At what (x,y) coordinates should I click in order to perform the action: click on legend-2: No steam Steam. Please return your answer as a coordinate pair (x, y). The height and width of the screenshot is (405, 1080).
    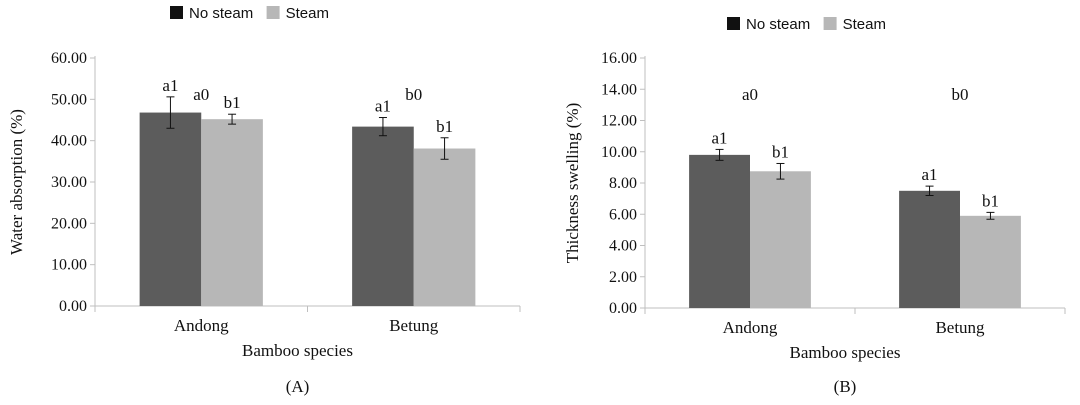
    Looking at the image, I should click on (806, 24).